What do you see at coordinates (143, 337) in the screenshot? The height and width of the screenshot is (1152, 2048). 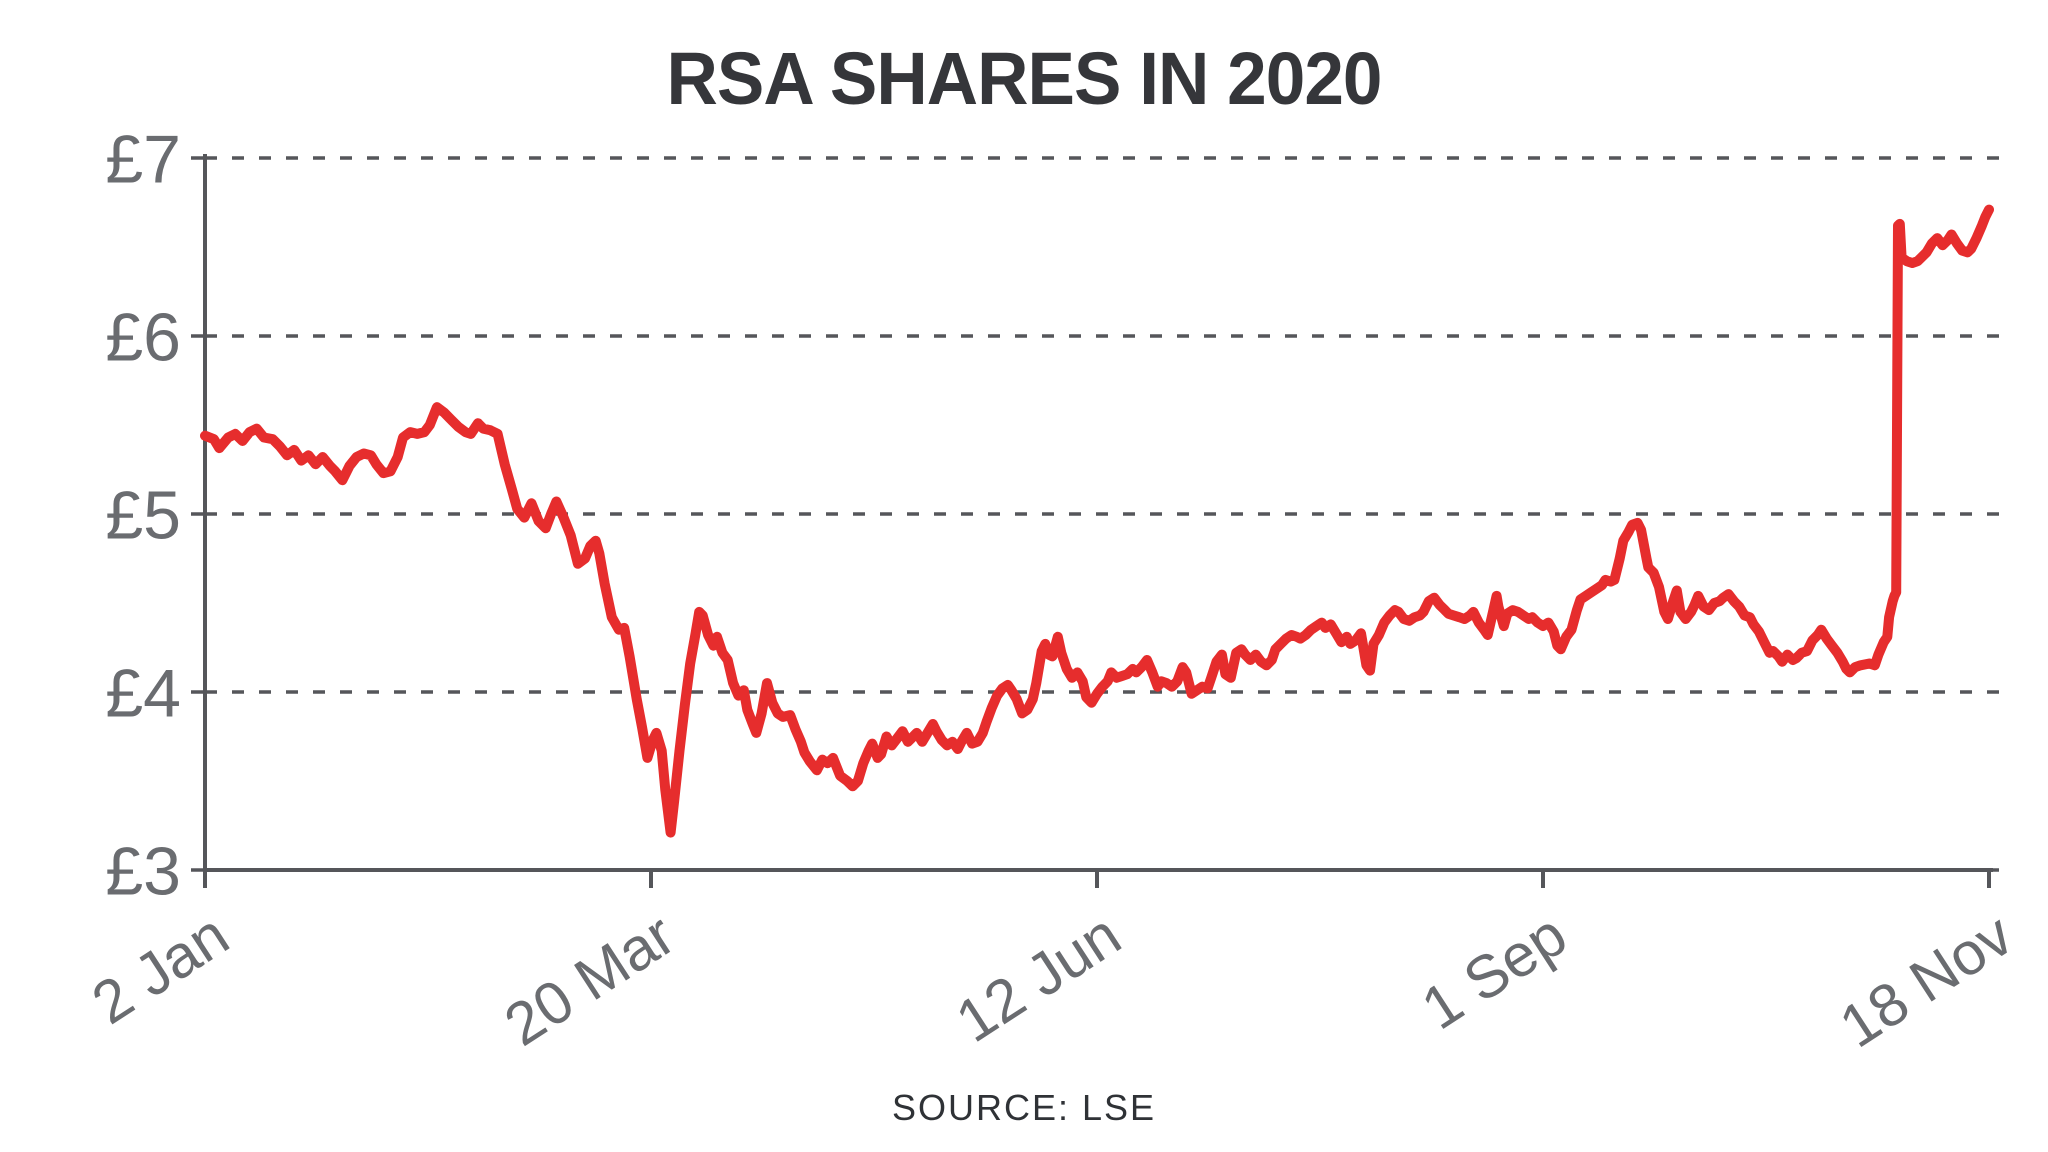 I see `y-tick-label-£6: £6` at bounding box center [143, 337].